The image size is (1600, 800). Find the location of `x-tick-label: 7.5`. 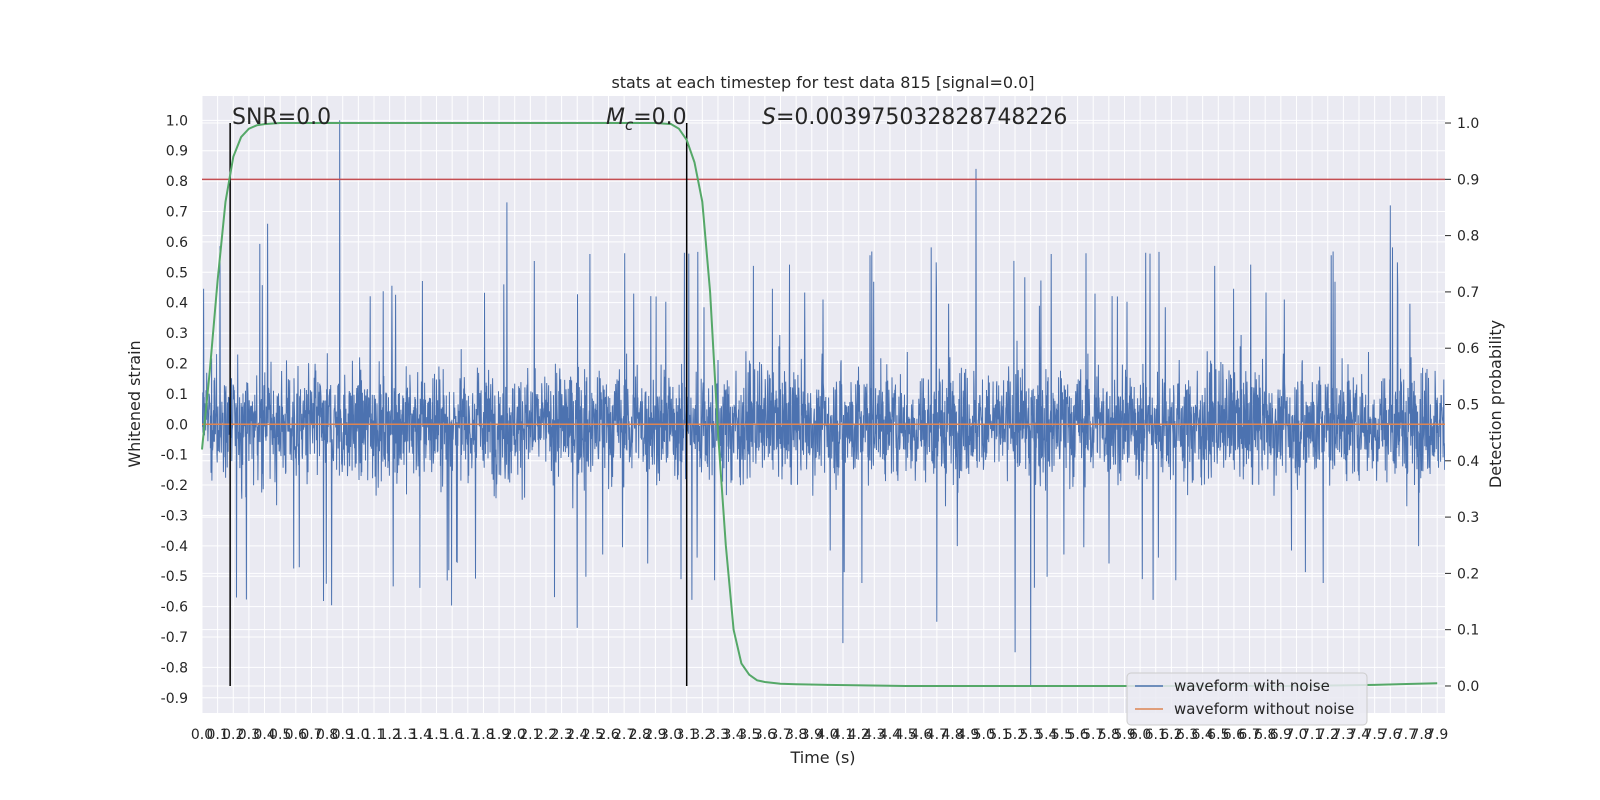

x-tick-label: 7.5 is located at coordinates (1375, 735).